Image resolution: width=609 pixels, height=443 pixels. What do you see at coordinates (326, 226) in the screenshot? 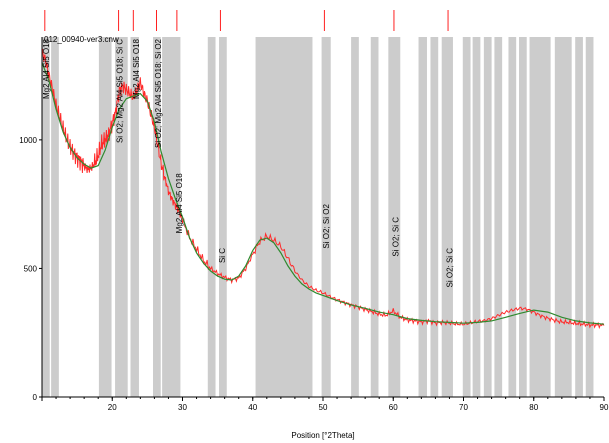
I see `peak-label: Si O2; Si O2` at bounding box center [326, 226].